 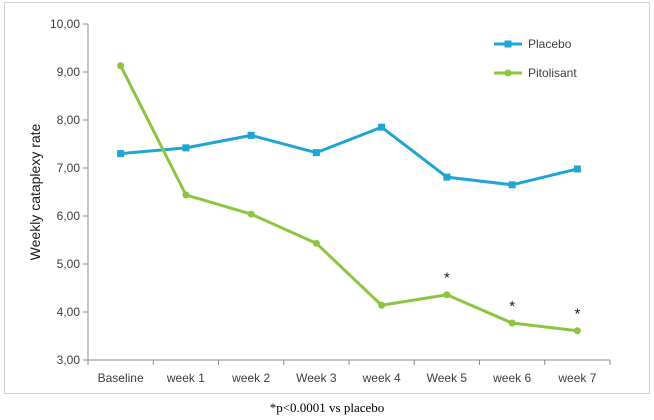 What do you see at coordinates (316, 378) in the screenshot?
I see `x-tick-label: Week 3` at bounding box center [316, 378].